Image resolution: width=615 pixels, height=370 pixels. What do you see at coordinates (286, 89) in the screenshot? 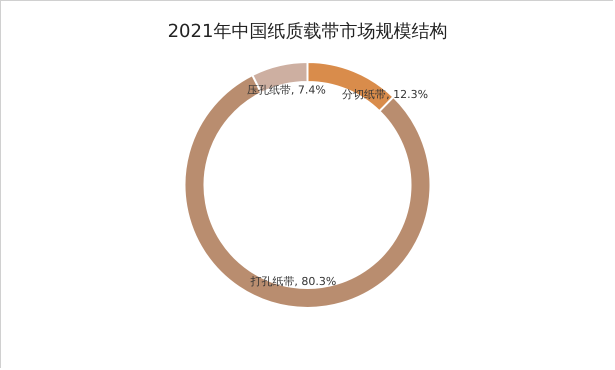
I see `slice-label: 压孔纸带, 7.4%` at bounding box center [286, 89].